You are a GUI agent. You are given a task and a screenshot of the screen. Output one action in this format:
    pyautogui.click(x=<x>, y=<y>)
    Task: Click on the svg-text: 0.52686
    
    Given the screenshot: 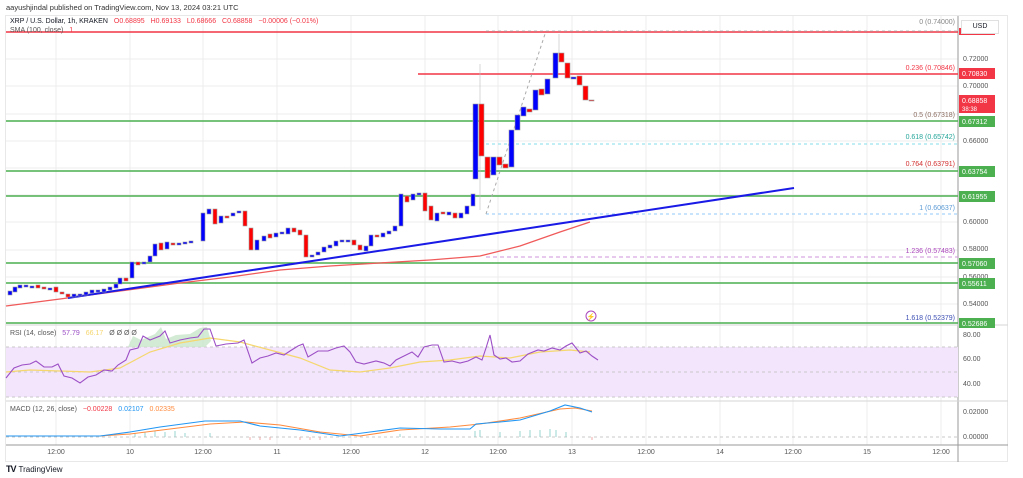 What is the action you would take?
    pyautogui.click(x=974, y=324)
    